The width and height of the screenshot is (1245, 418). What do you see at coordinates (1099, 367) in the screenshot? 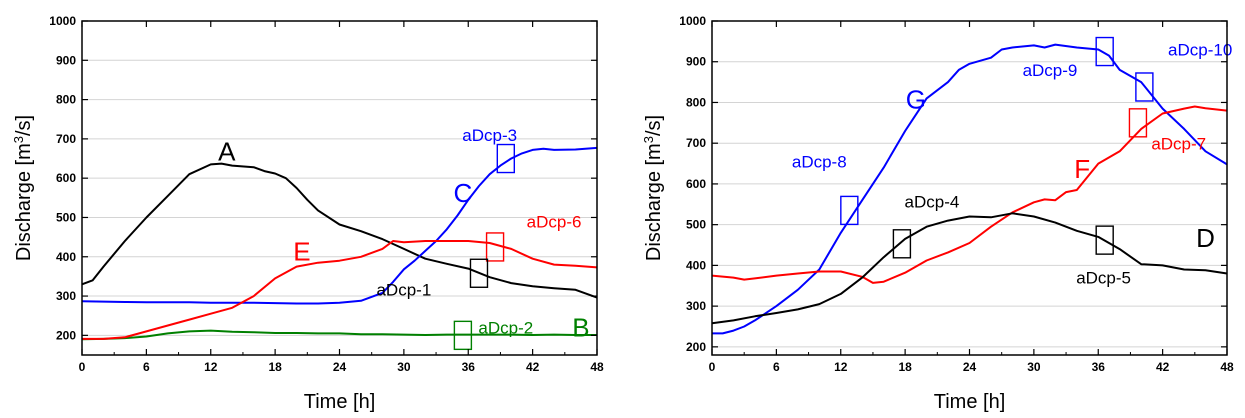
I see `chart-2-x-tick-label: 36` at bounding box center [1099, 367].